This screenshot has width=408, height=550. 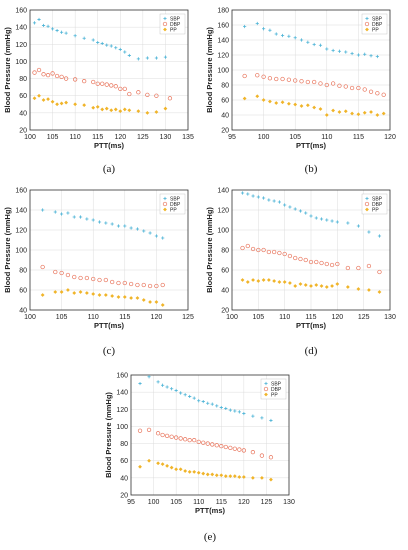 I want to click on y-tick-label: 140, so click(x=122, y=393).